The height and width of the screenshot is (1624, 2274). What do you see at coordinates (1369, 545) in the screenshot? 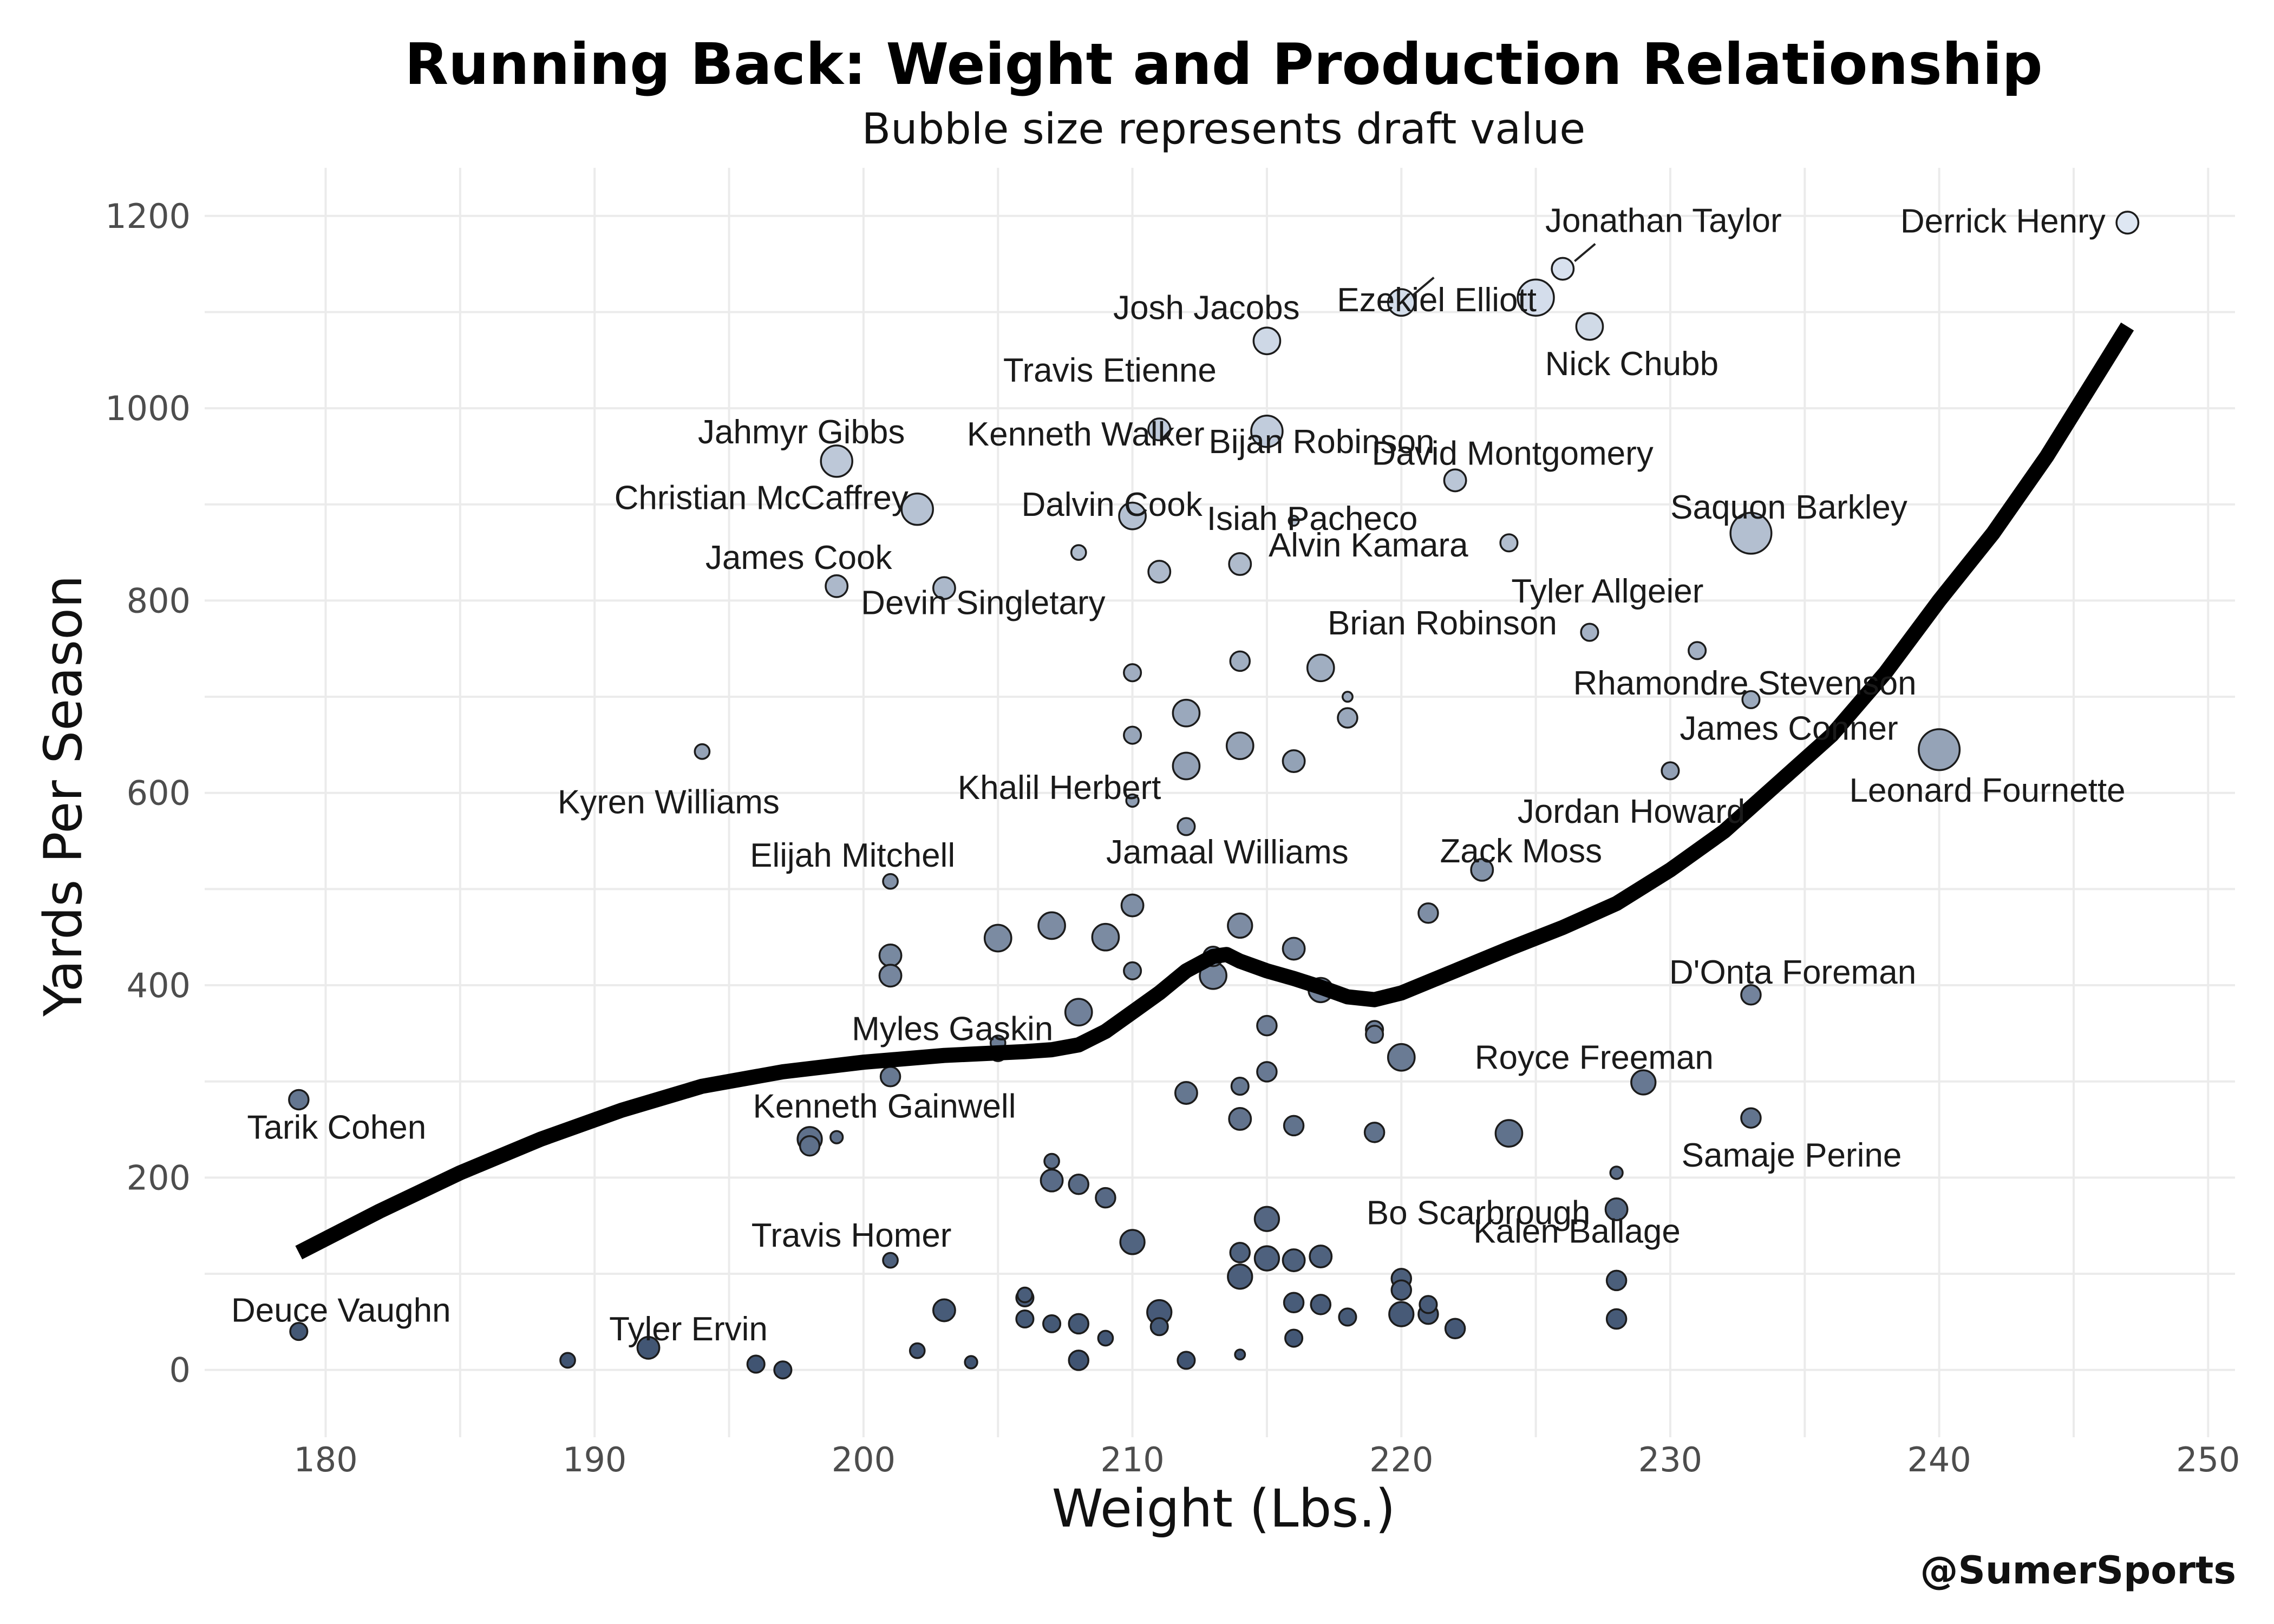
I see `point-label: Alvin Kamara` at bounding box center [1369, 545].